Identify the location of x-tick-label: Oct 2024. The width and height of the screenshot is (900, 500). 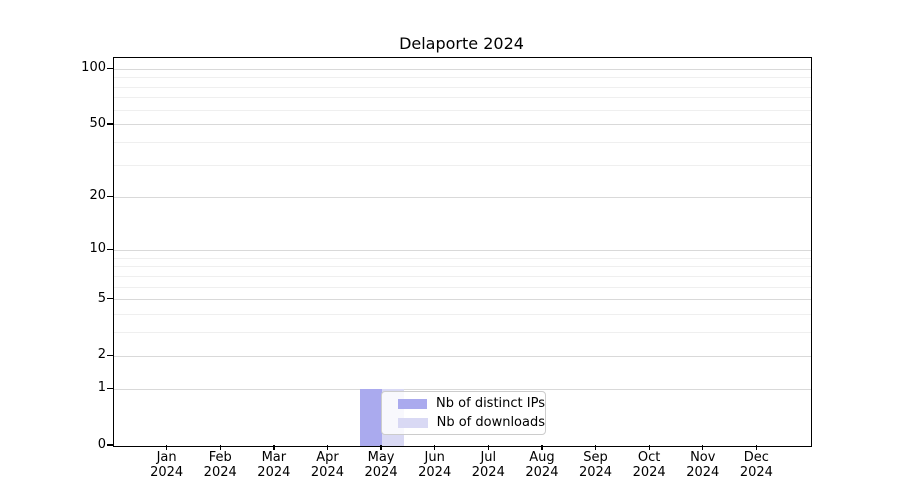
(649, 465).